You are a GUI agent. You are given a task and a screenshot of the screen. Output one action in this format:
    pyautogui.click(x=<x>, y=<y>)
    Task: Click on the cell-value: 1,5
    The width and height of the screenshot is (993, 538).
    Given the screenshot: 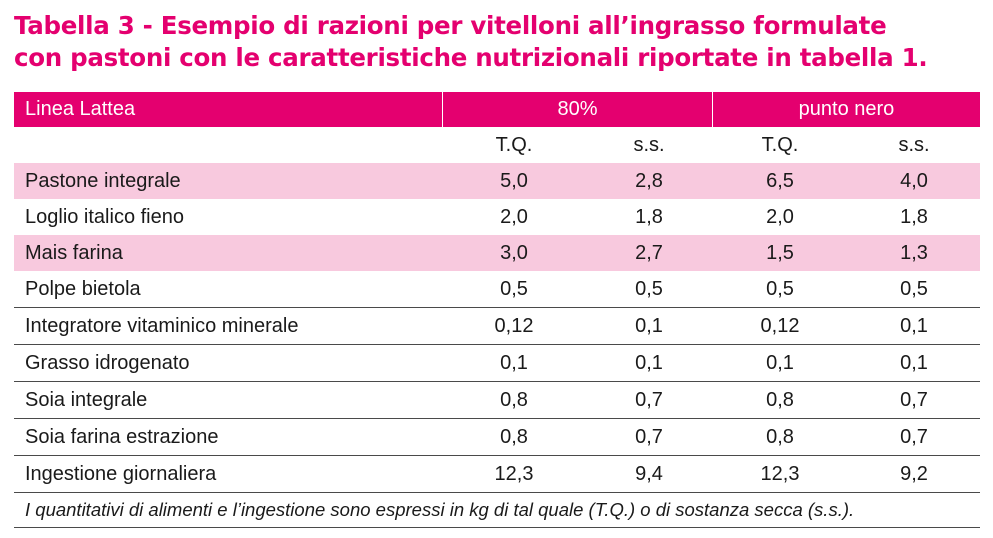 What is the action you would take?
    pyautogui.click(x=780, y=252)
    